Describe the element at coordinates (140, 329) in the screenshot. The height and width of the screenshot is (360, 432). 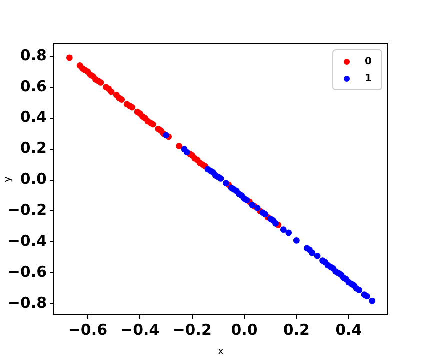
I see `x-tick-label: −0.4` at that location.